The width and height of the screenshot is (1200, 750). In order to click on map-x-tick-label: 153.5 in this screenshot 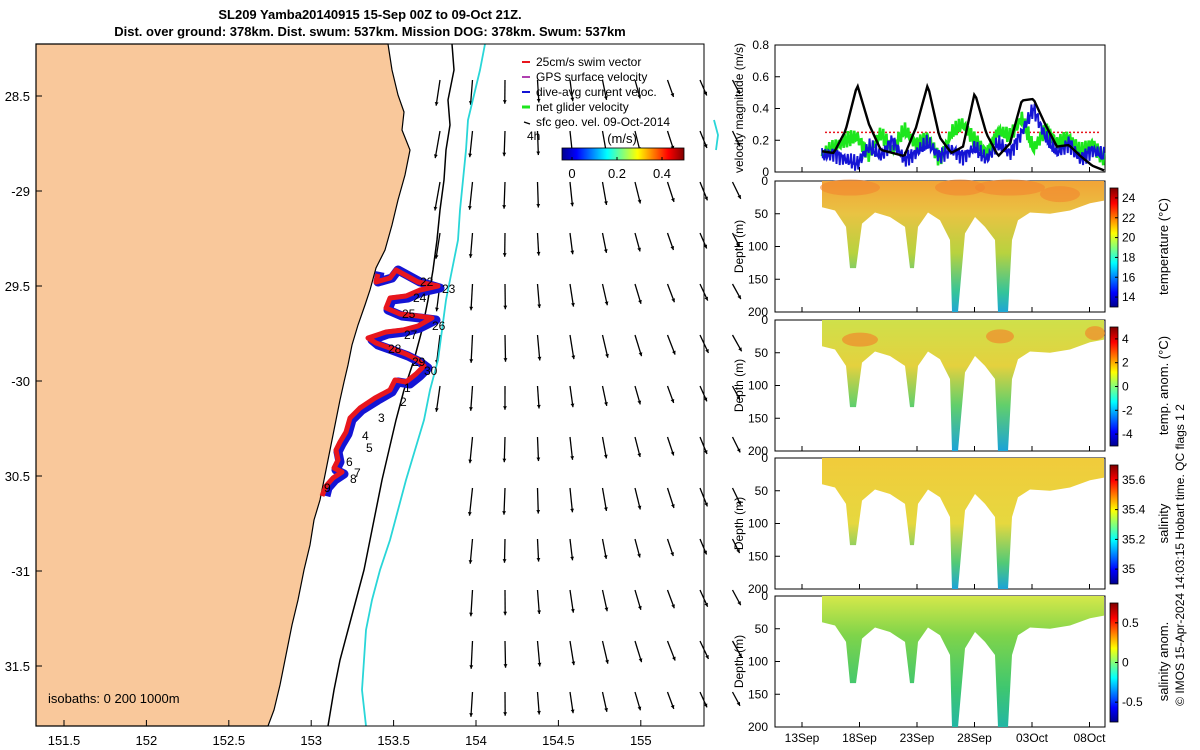, I will do `click(393, 740)`.